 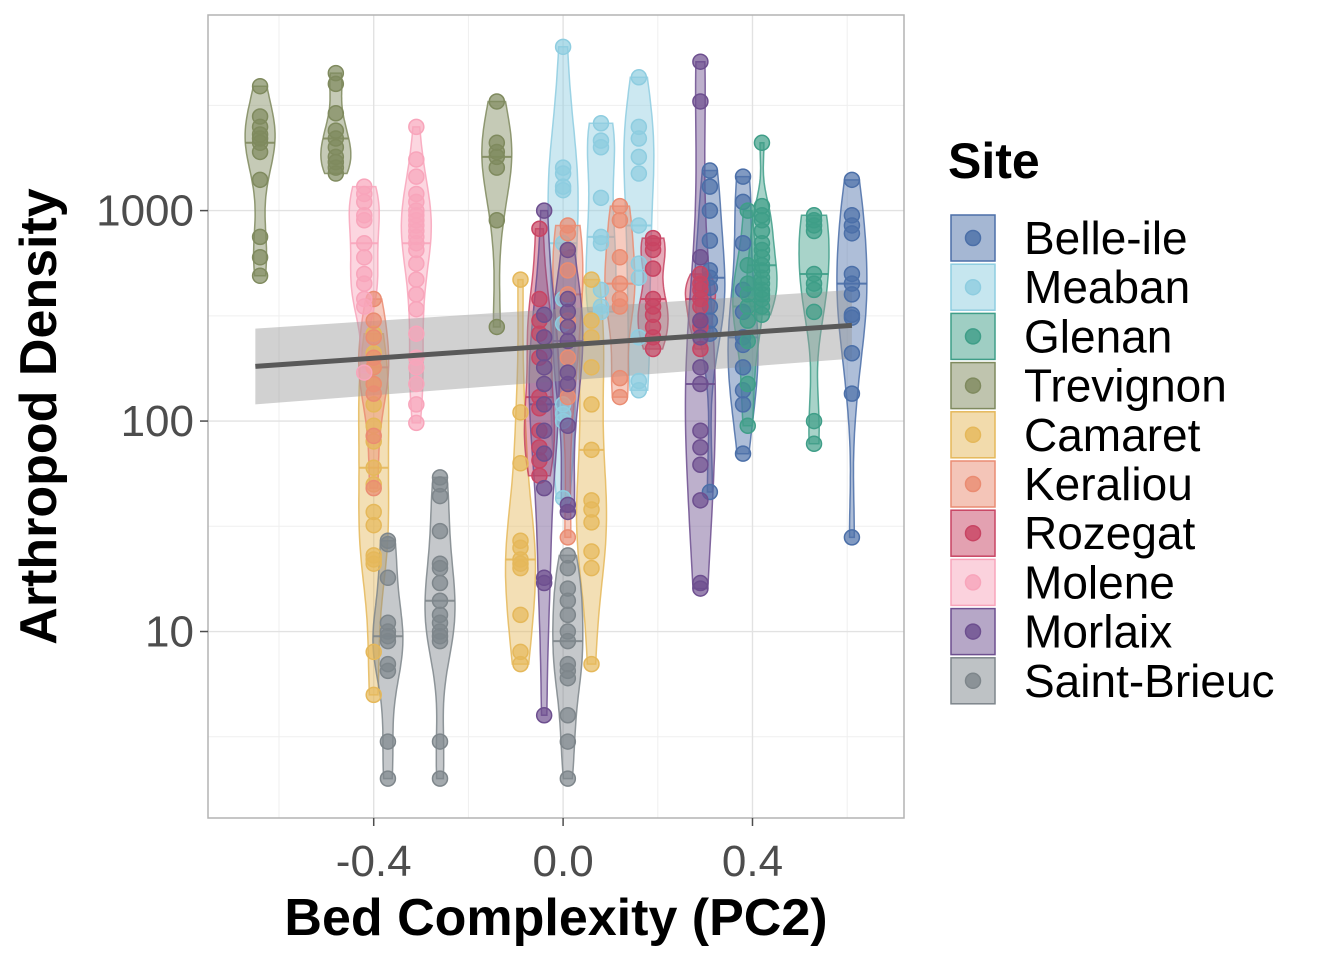 What do you see at coordinates (145, 211) in the screenshot?
I see `y-tick-label: 1000` at bounding box center [145, 211].